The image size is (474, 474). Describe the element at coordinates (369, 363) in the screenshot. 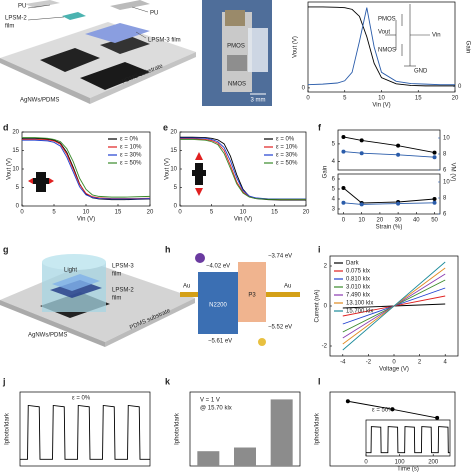

I see `x-tick-label: -2` at that location.